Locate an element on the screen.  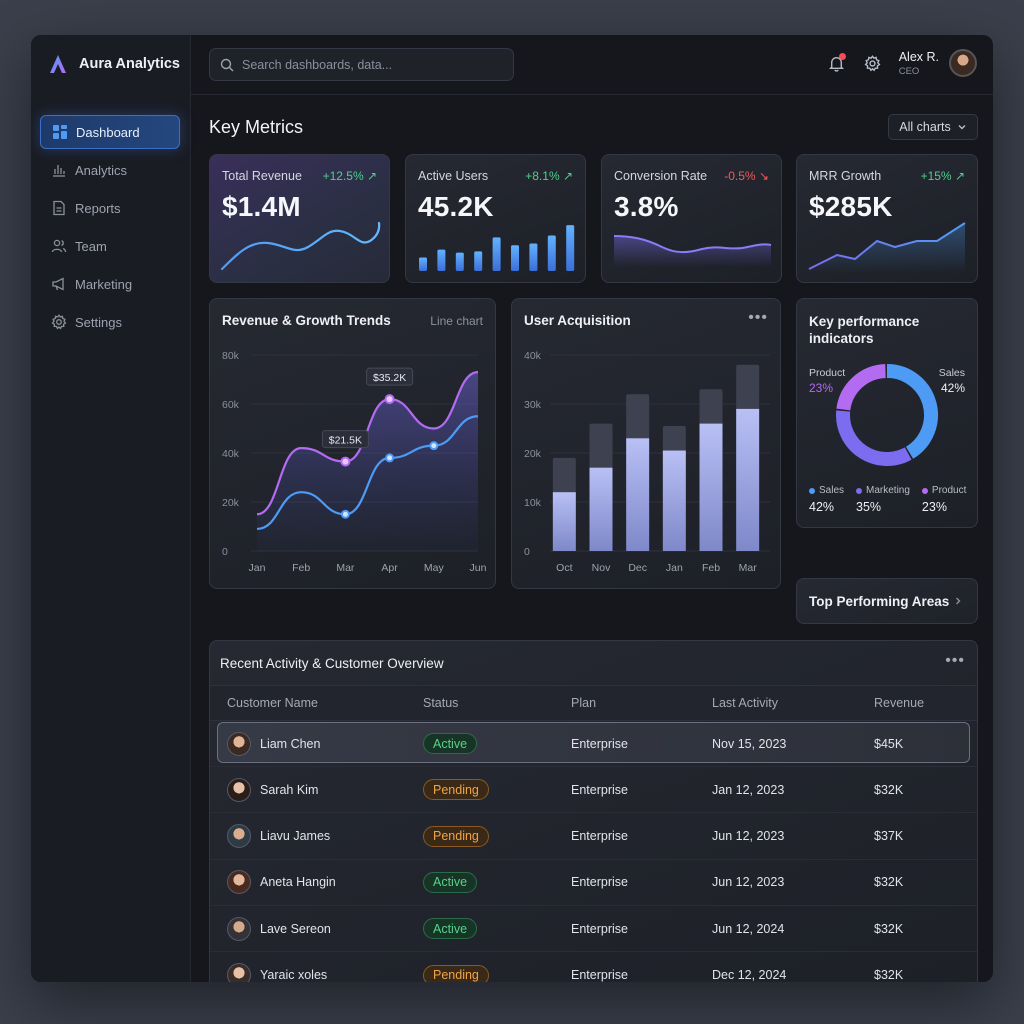
sidebar-item-label: Team is located at coordinates (91, 246).